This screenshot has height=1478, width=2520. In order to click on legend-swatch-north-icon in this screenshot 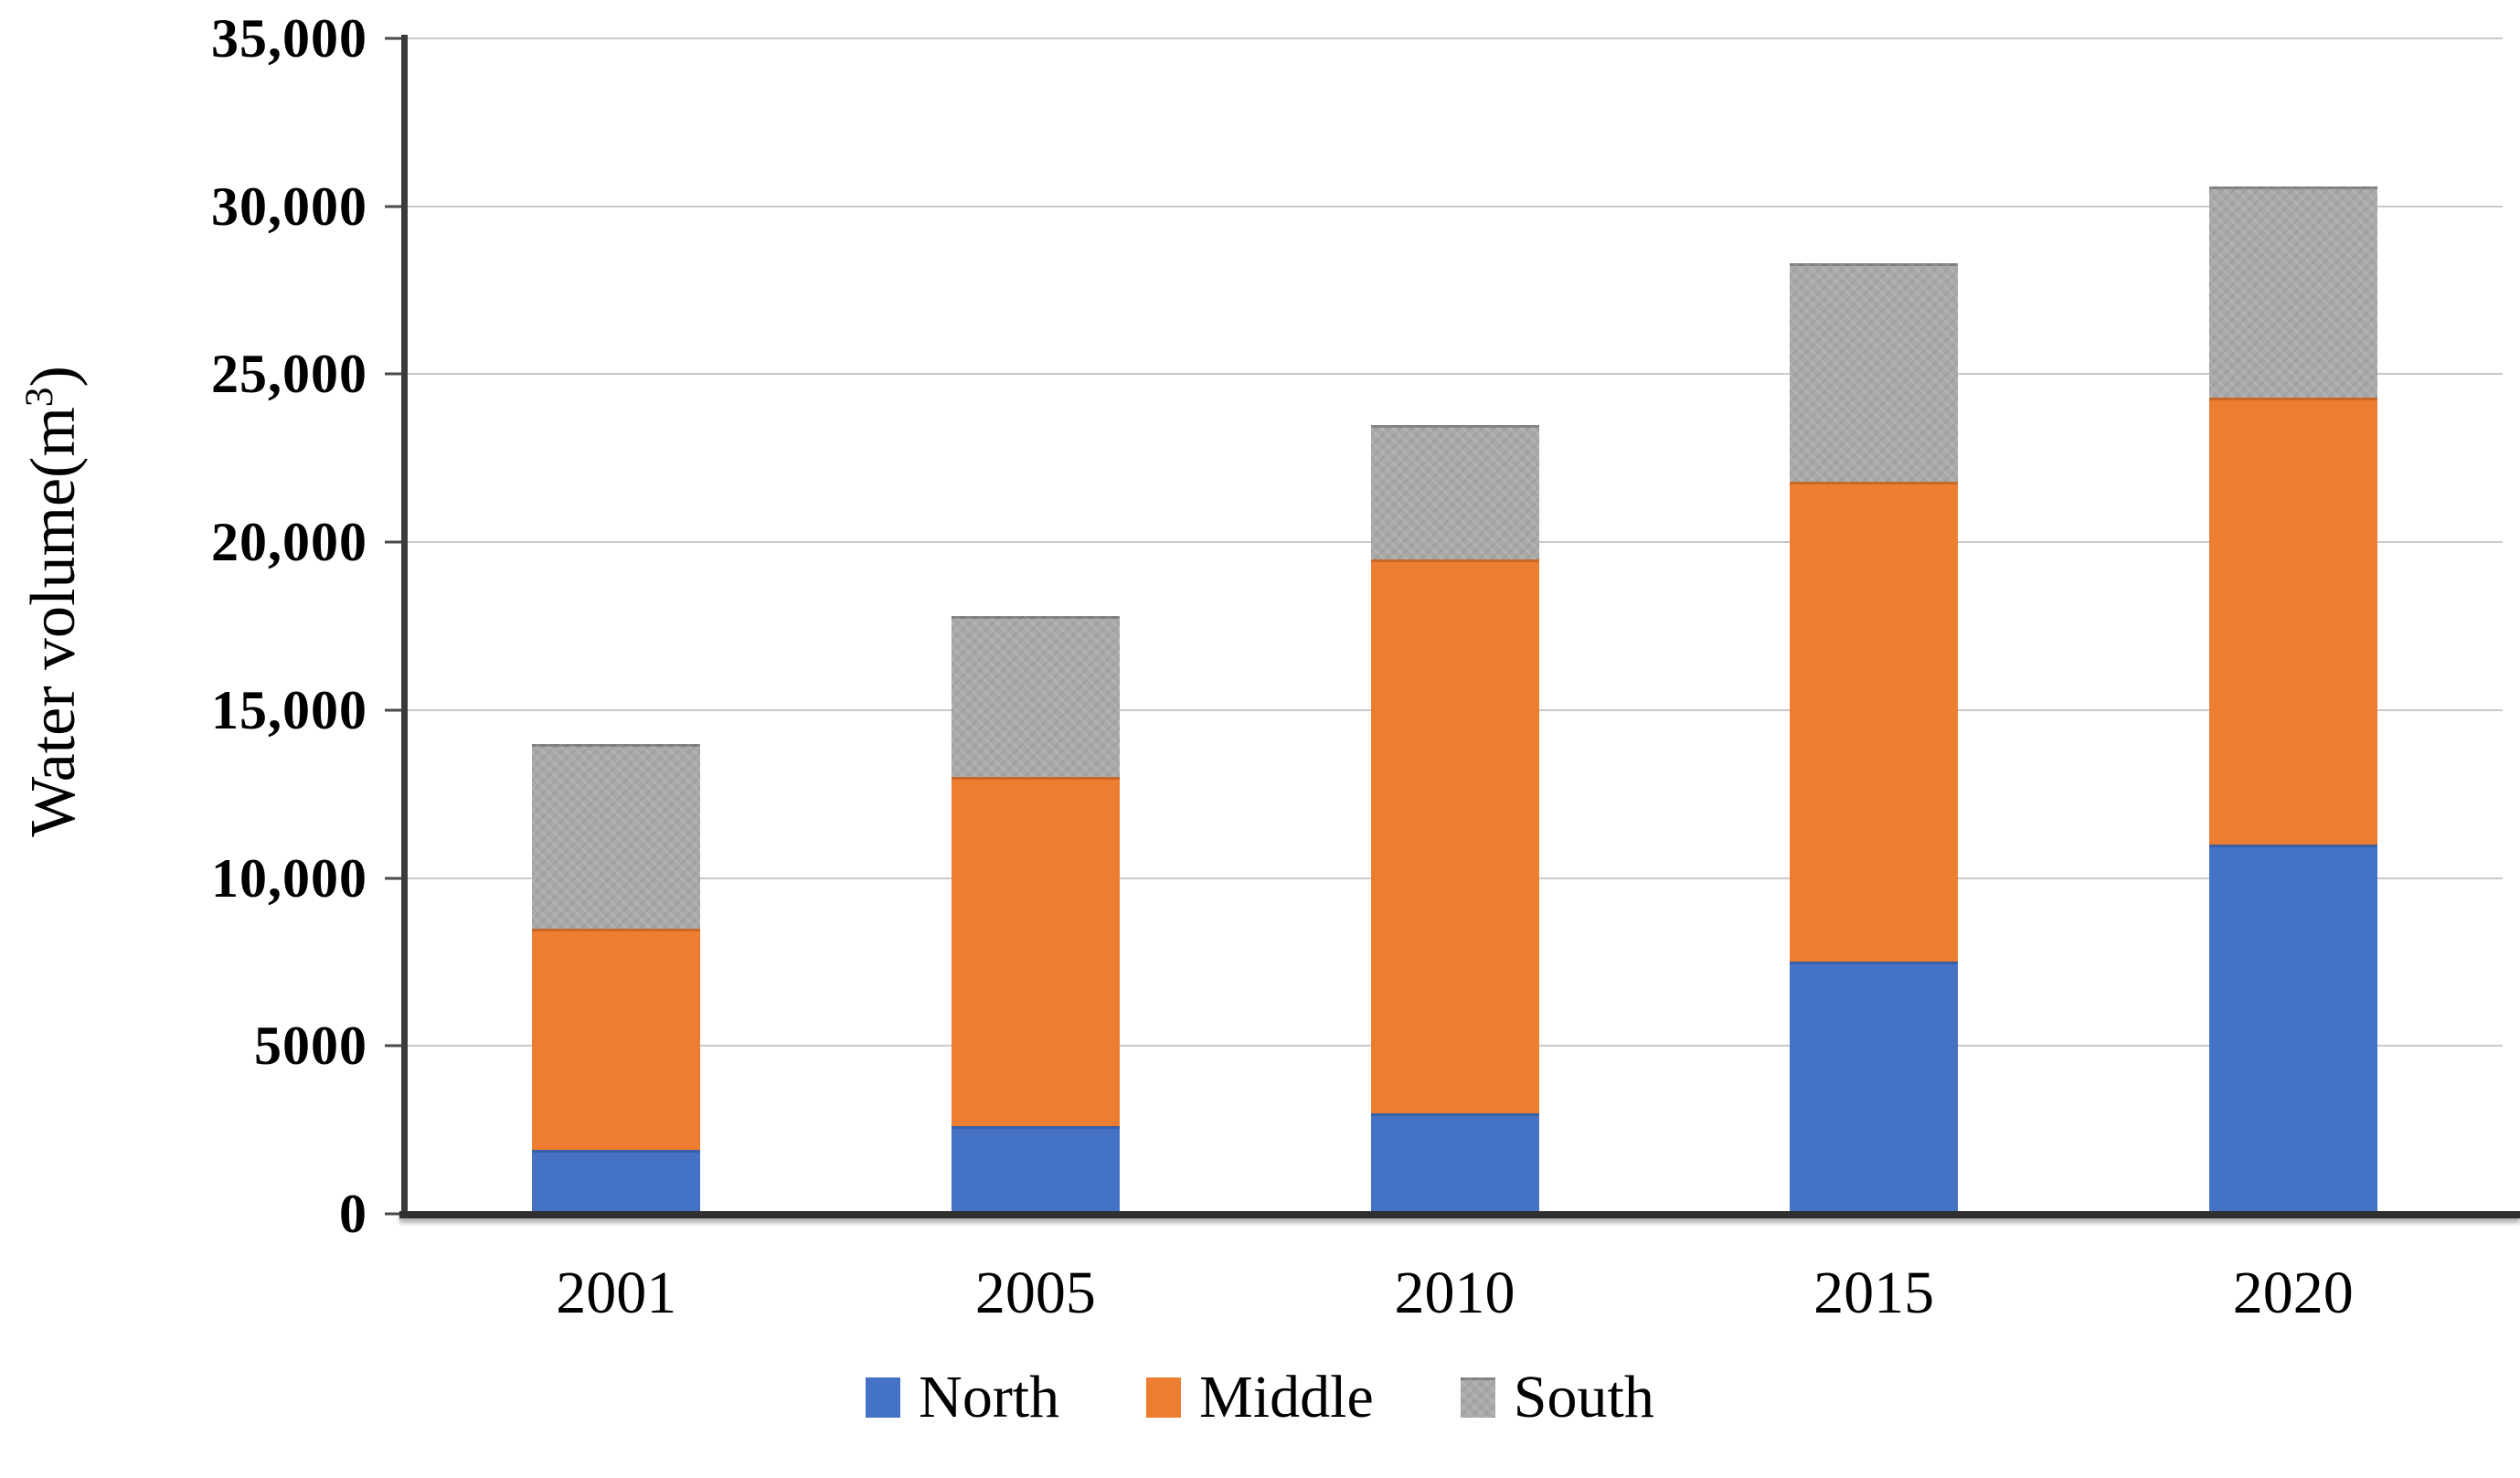, I will do `click(884, 1397)`.